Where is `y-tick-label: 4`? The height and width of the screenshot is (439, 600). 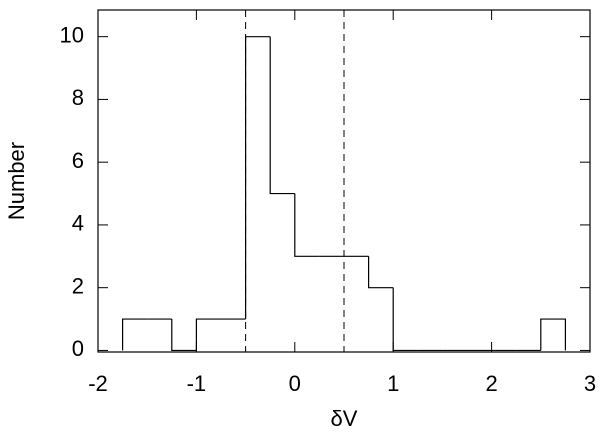
y-tick-label: 4 is located at coordinates (78, 223).